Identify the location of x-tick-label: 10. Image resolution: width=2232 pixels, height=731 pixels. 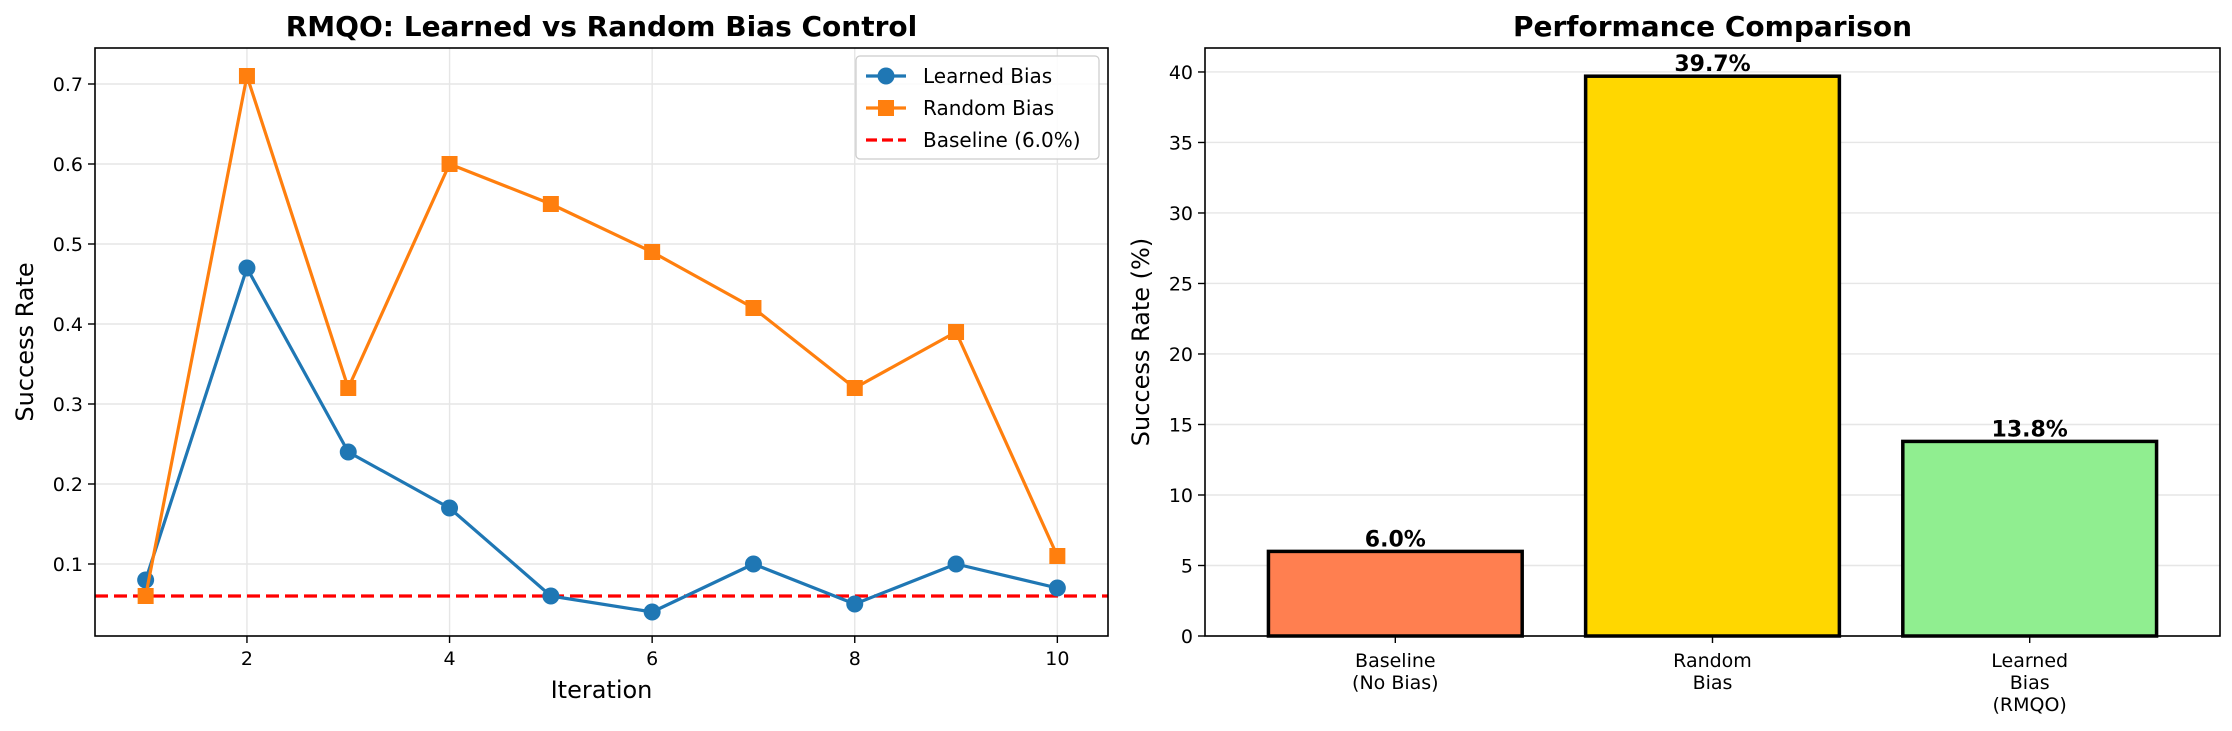
(1057, 659).